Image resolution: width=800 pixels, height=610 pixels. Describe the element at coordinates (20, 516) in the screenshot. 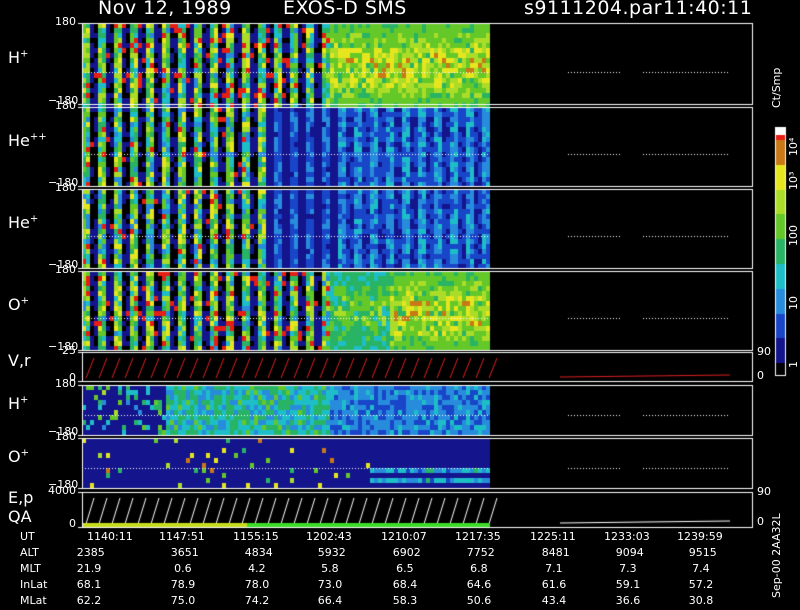

I see `panel-name2: QA` at that location.